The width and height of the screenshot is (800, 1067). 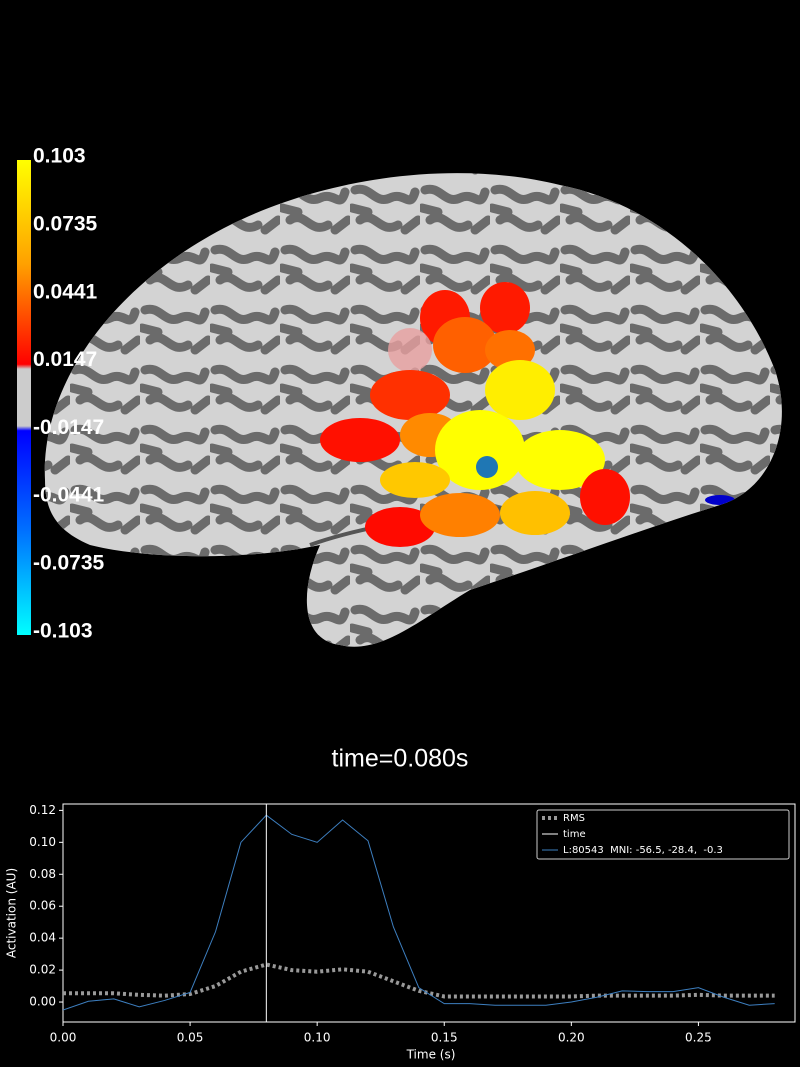 I want to click on y-tick-label: 0.02, so click(x=42, y=970).